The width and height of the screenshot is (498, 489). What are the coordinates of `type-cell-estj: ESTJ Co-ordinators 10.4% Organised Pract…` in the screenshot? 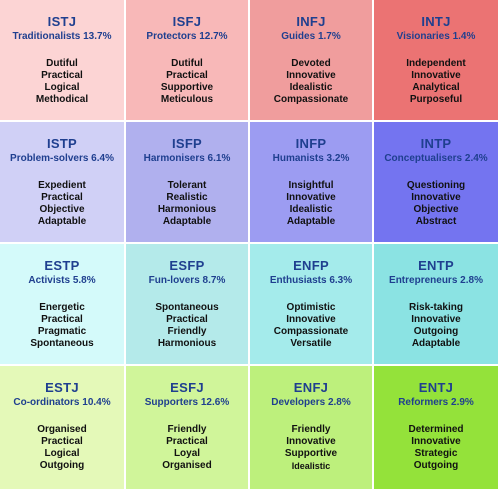 It's located at (62, 427).